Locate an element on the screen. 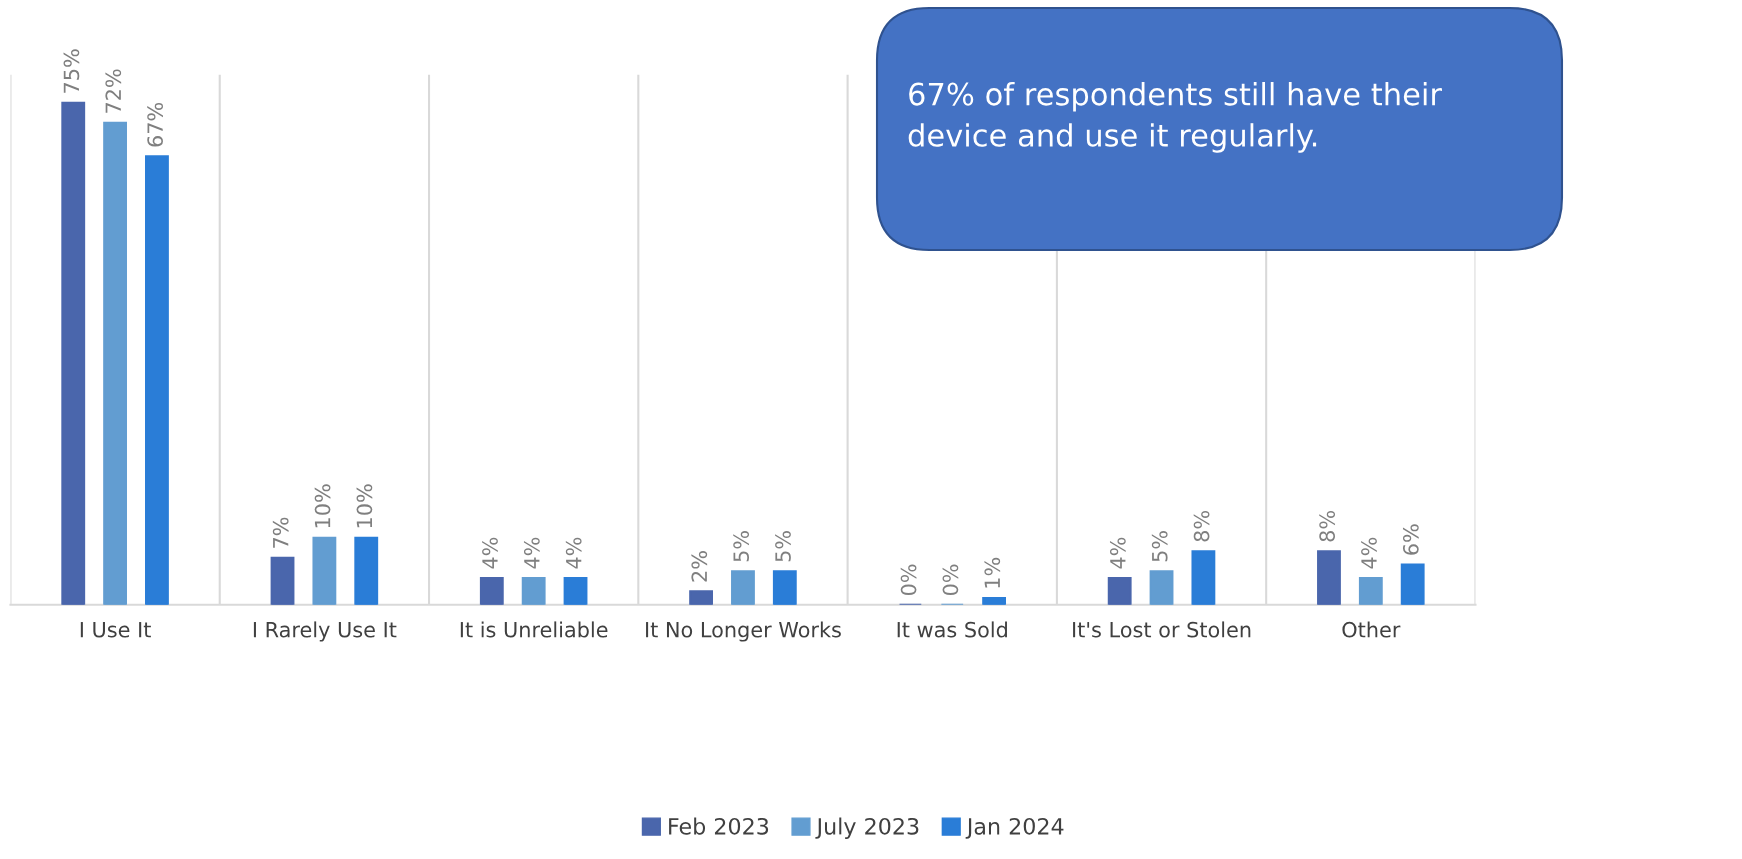  x-tick-label: It is Unreliable is located at coordinates (534, 629).